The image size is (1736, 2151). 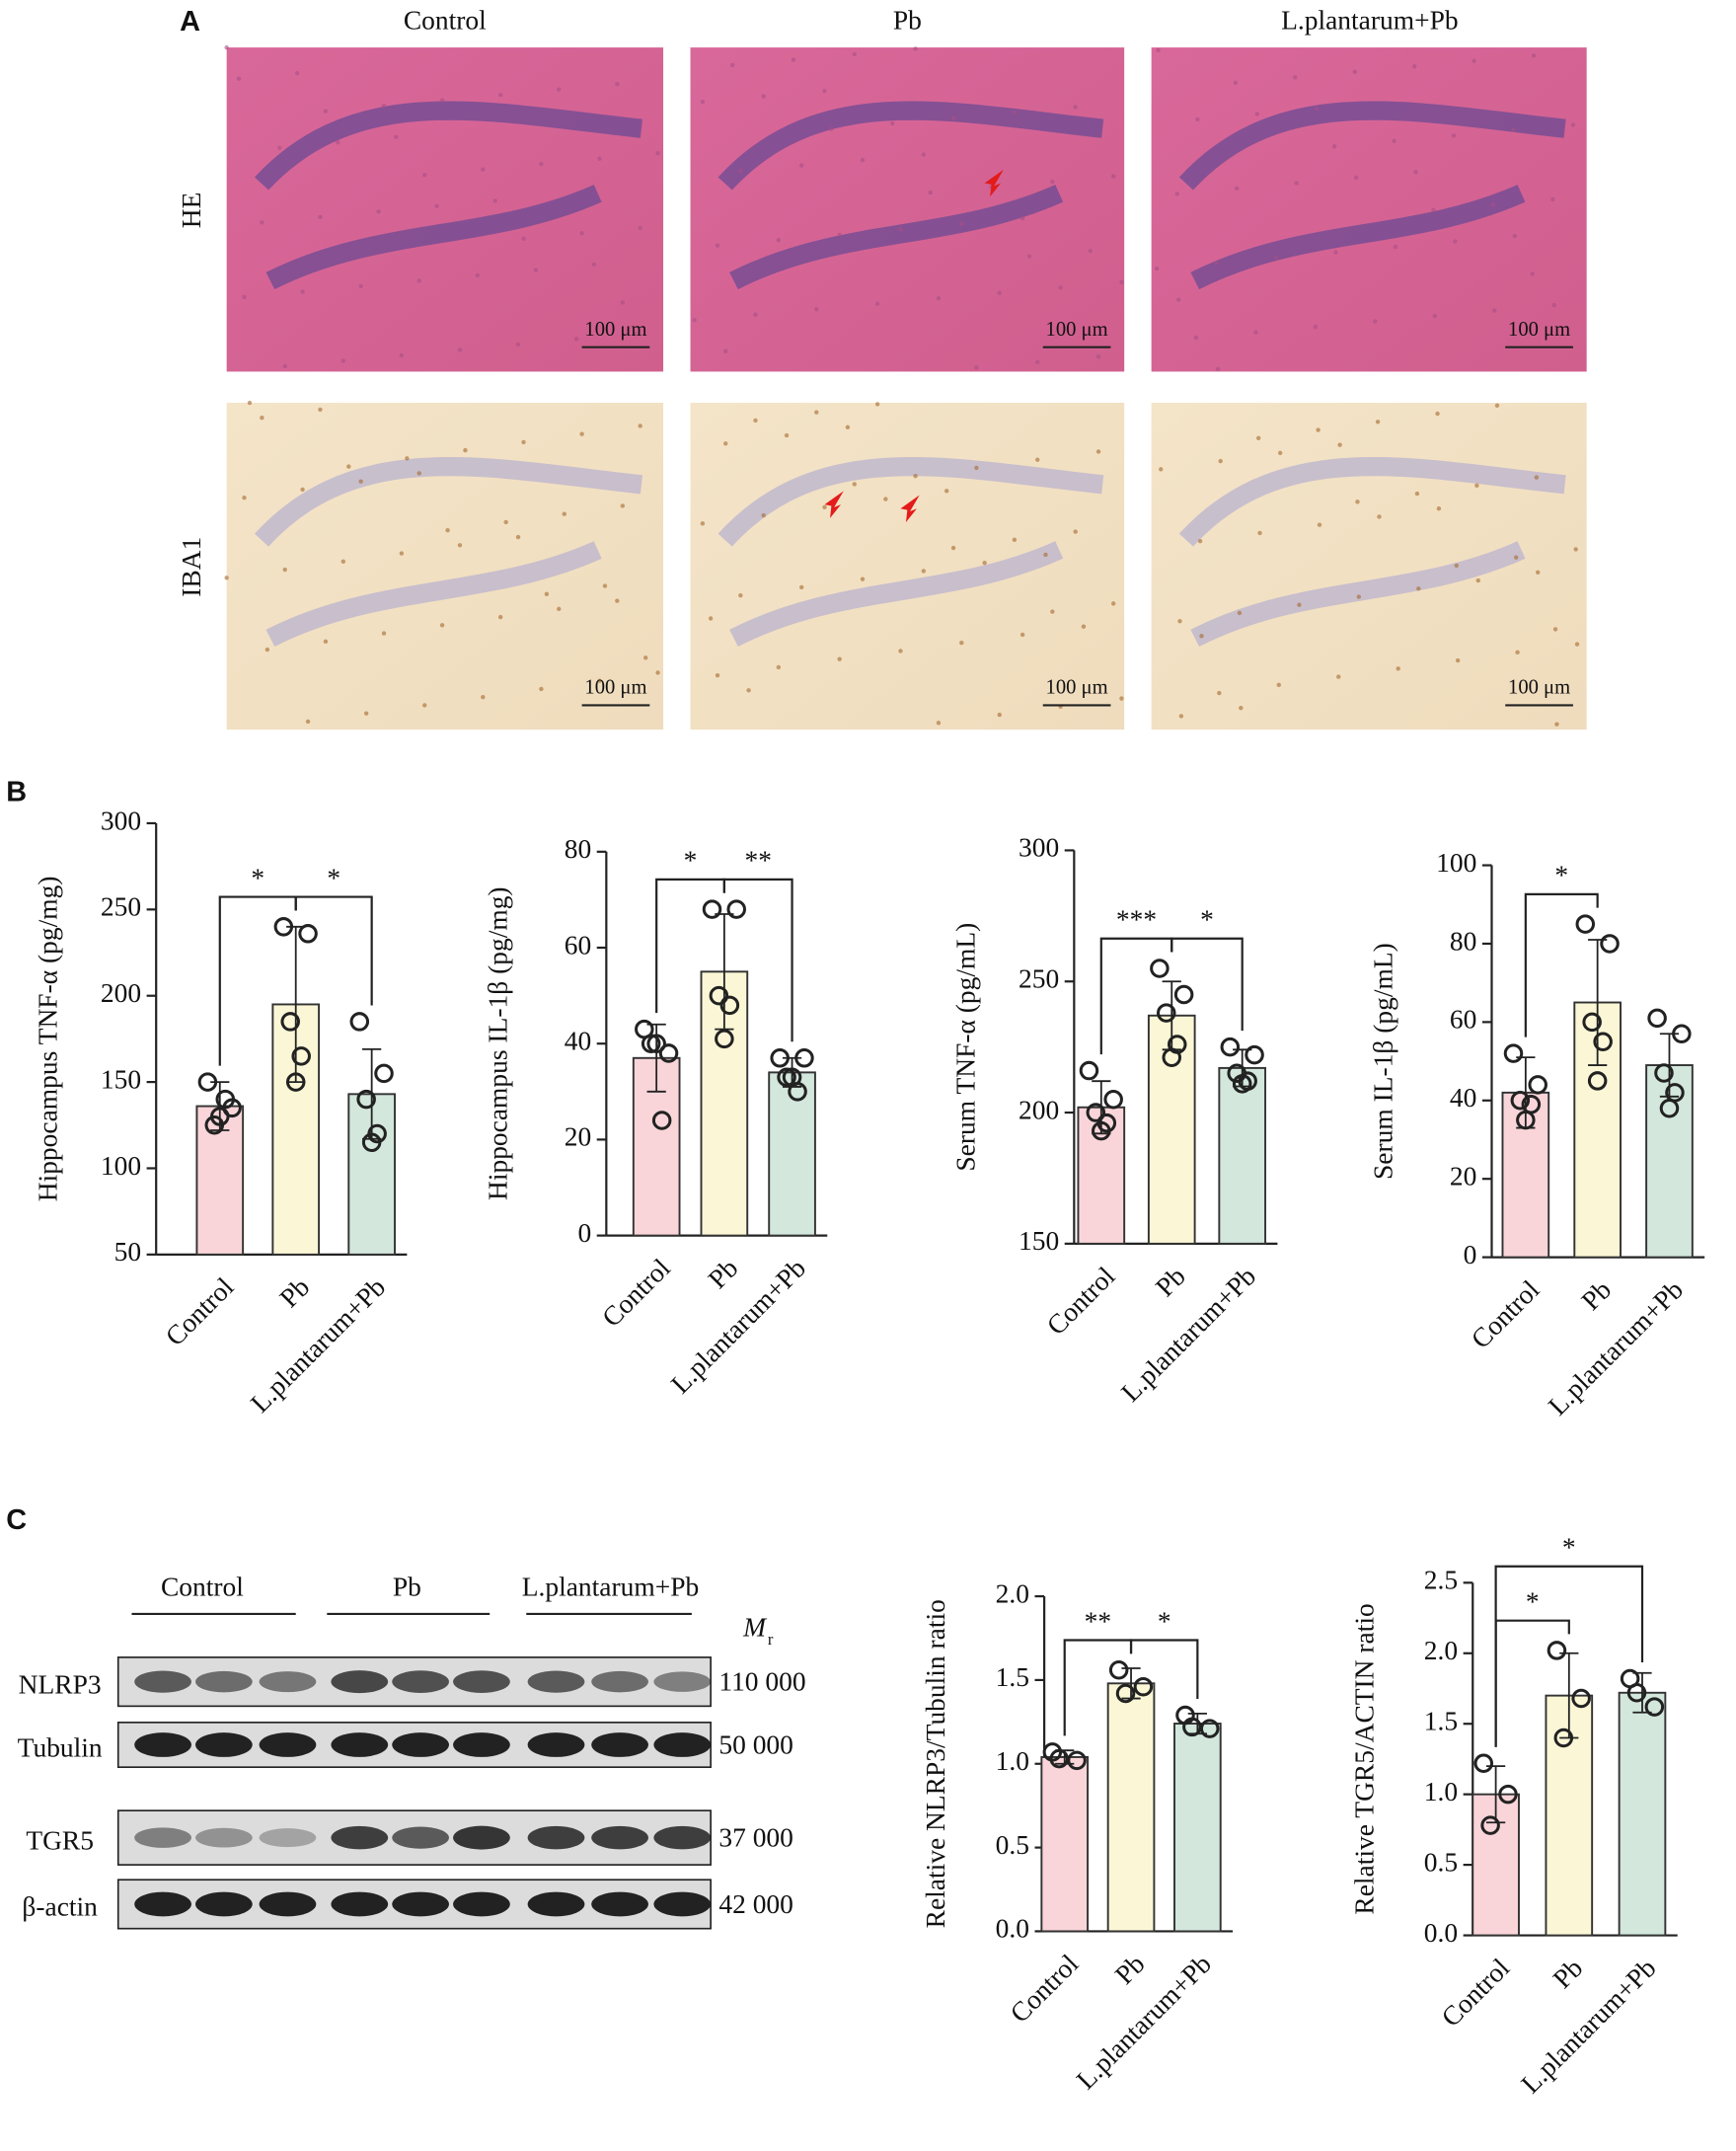 What do you see at coordinates (1370, 21) in the screenshot?
I see `column-label: L.plantarum+Pb` at bounding box center [1370, 21].